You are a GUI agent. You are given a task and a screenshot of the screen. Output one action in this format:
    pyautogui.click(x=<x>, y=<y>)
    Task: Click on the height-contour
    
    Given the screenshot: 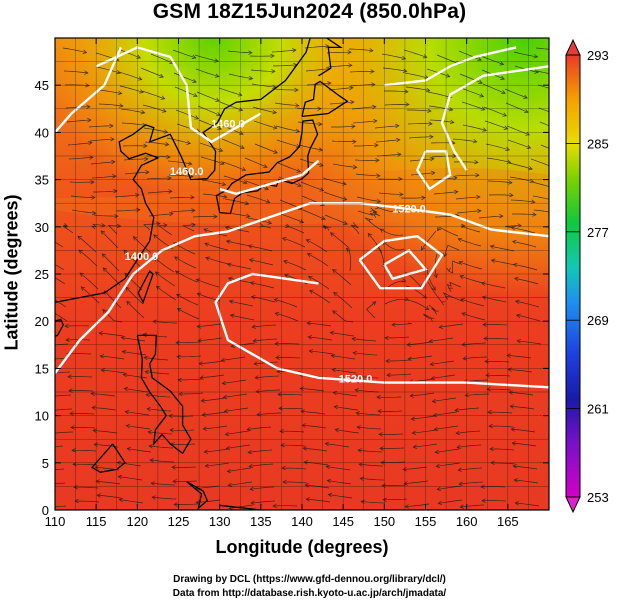 What is the action you would take?
    pyautogui.click(x=178, y=95)
    